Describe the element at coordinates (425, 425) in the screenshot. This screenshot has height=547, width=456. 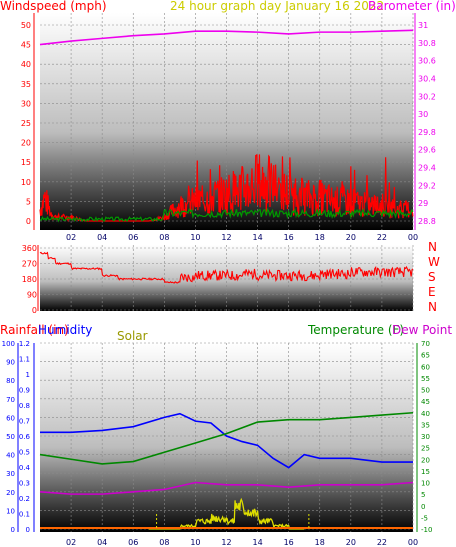
I see `temp-y-tick: 35` at that location.